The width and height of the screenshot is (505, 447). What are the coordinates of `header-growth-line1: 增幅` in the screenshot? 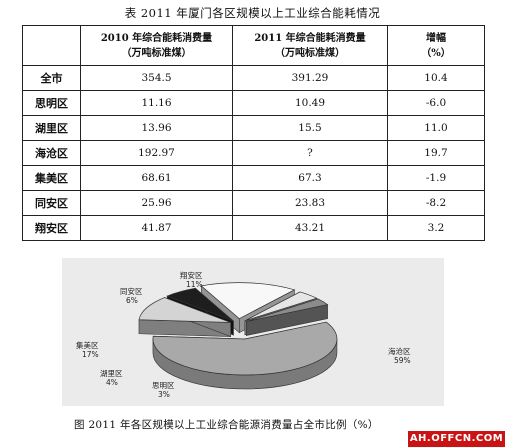 It's located at (436, 38).